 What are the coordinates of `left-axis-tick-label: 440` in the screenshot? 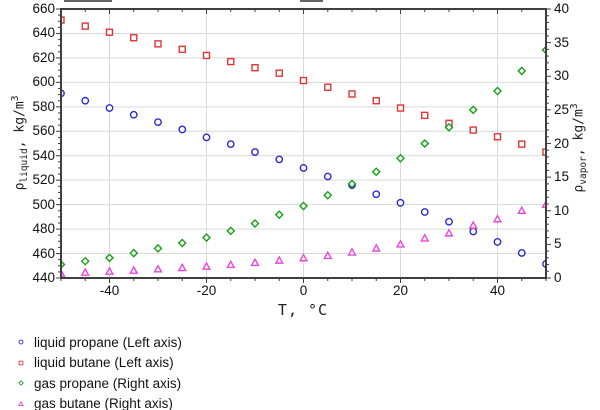 It's located at (43, 277).